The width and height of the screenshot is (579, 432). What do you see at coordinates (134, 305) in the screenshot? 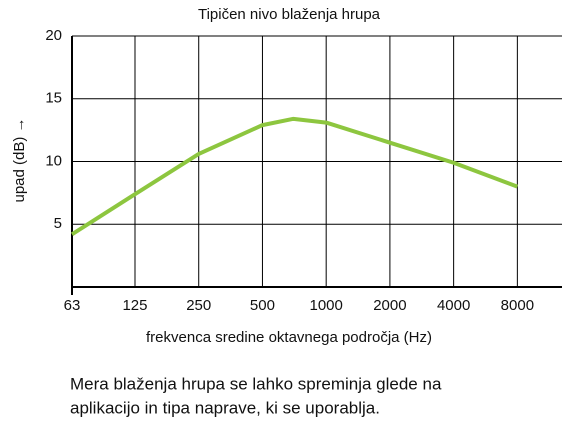
I see `x-tick-label: 125` at bounding box center [134, 305].